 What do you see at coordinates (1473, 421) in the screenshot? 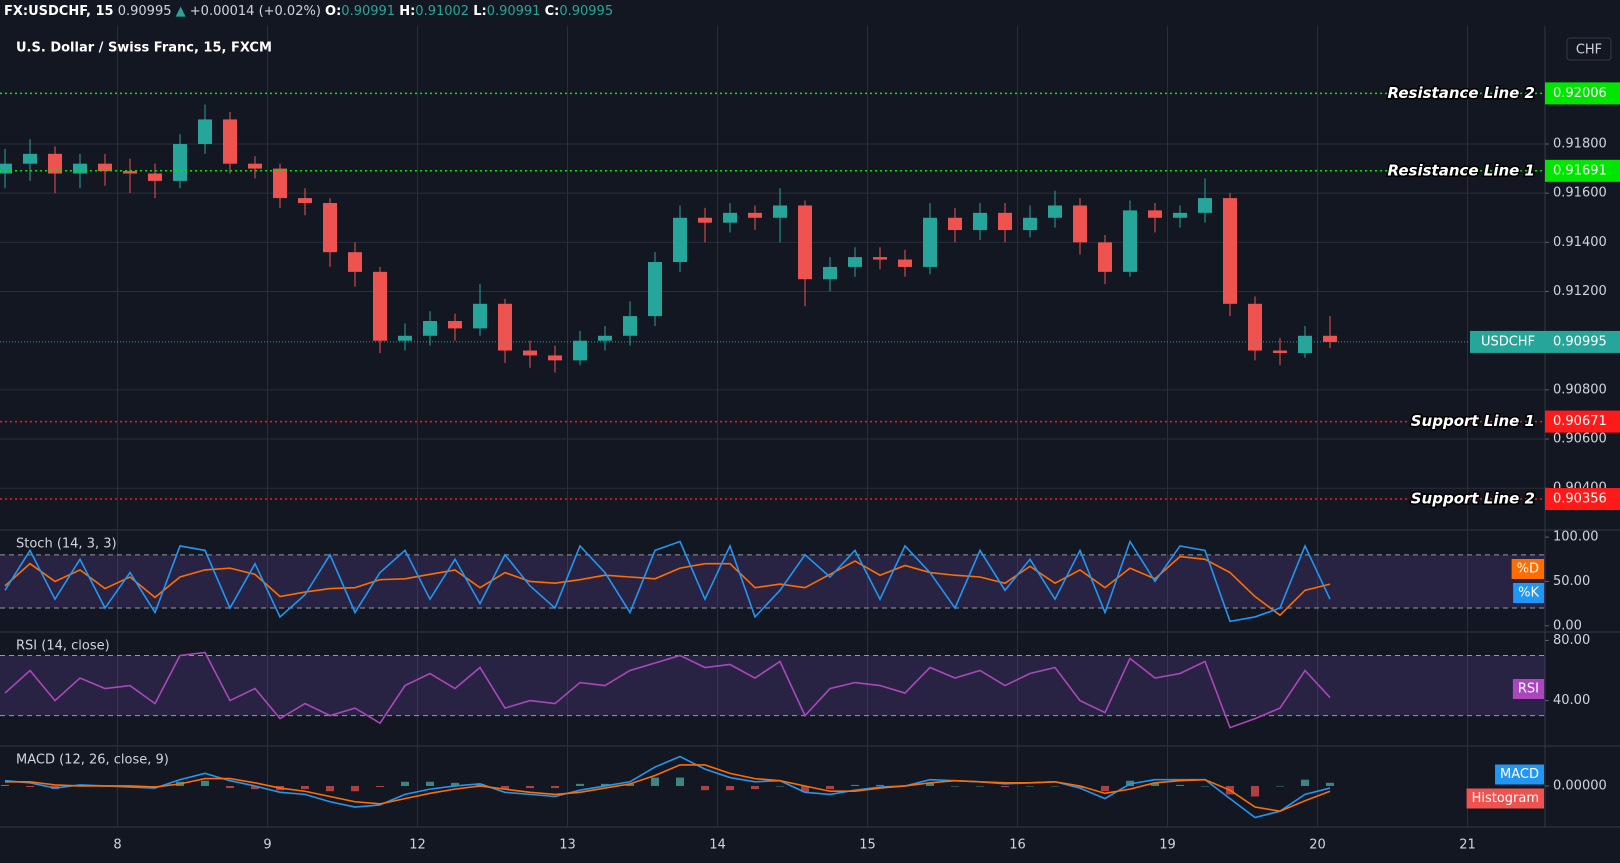
I see `level-name: Support Line 1` at bounding box center [1473, 421].